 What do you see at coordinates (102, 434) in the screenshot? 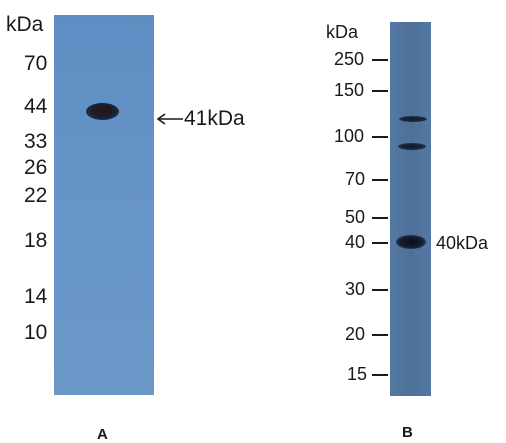
I see `panel-a-letter: A` at bounding box center [102, 434].